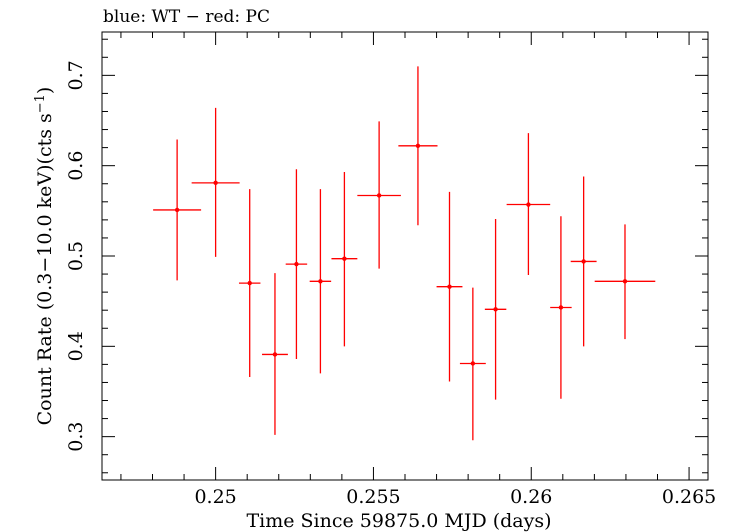  Describe the element at coordinates (76, 166) in the screenshot. I see `y-tick-label: 0.6` at that location.